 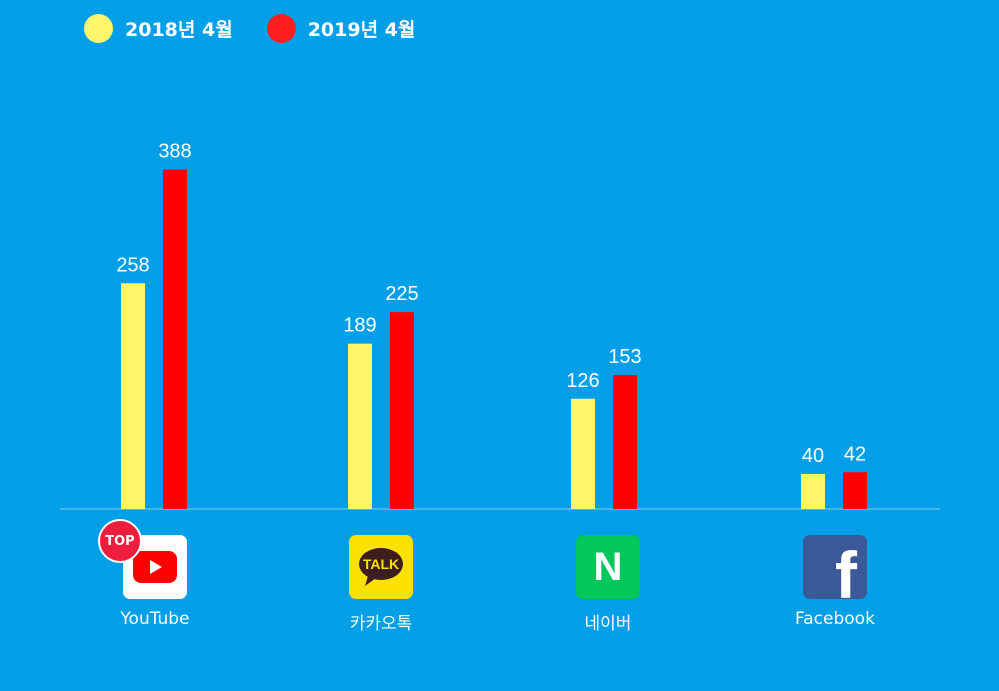 I want to click on youtube-play-icon, so click(x=155, y=567).